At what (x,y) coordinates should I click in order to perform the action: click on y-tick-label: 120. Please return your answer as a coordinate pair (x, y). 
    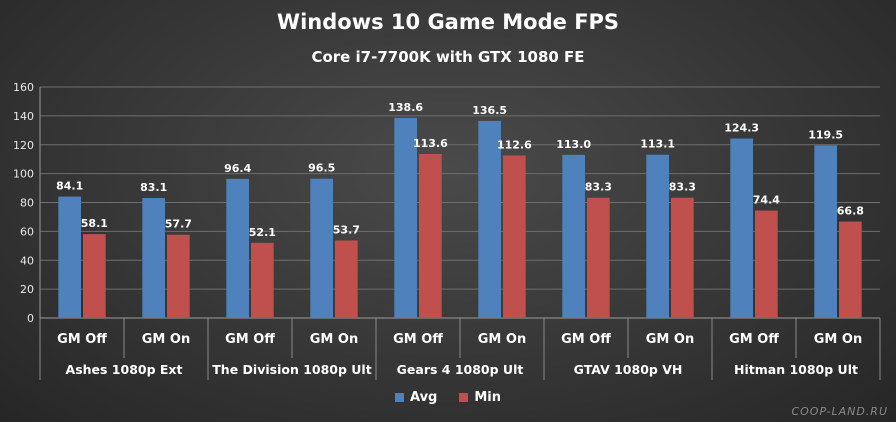
    Looking at the image, I should click on (23, 145).